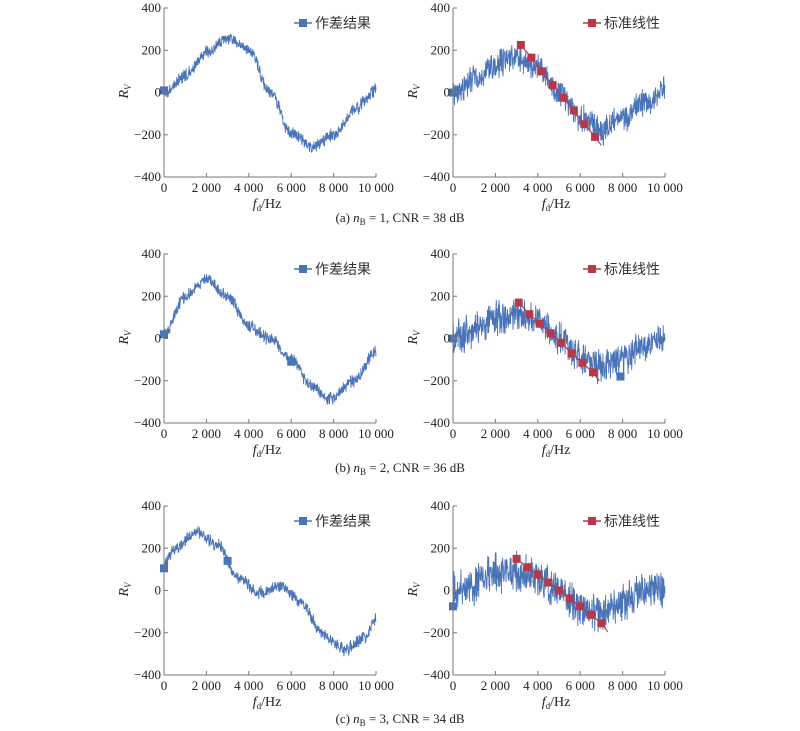  What do you see at coordinates (344, 718) in the screenshot?
I see `caption-prefix: (c)` at bounding box center [344, 718].